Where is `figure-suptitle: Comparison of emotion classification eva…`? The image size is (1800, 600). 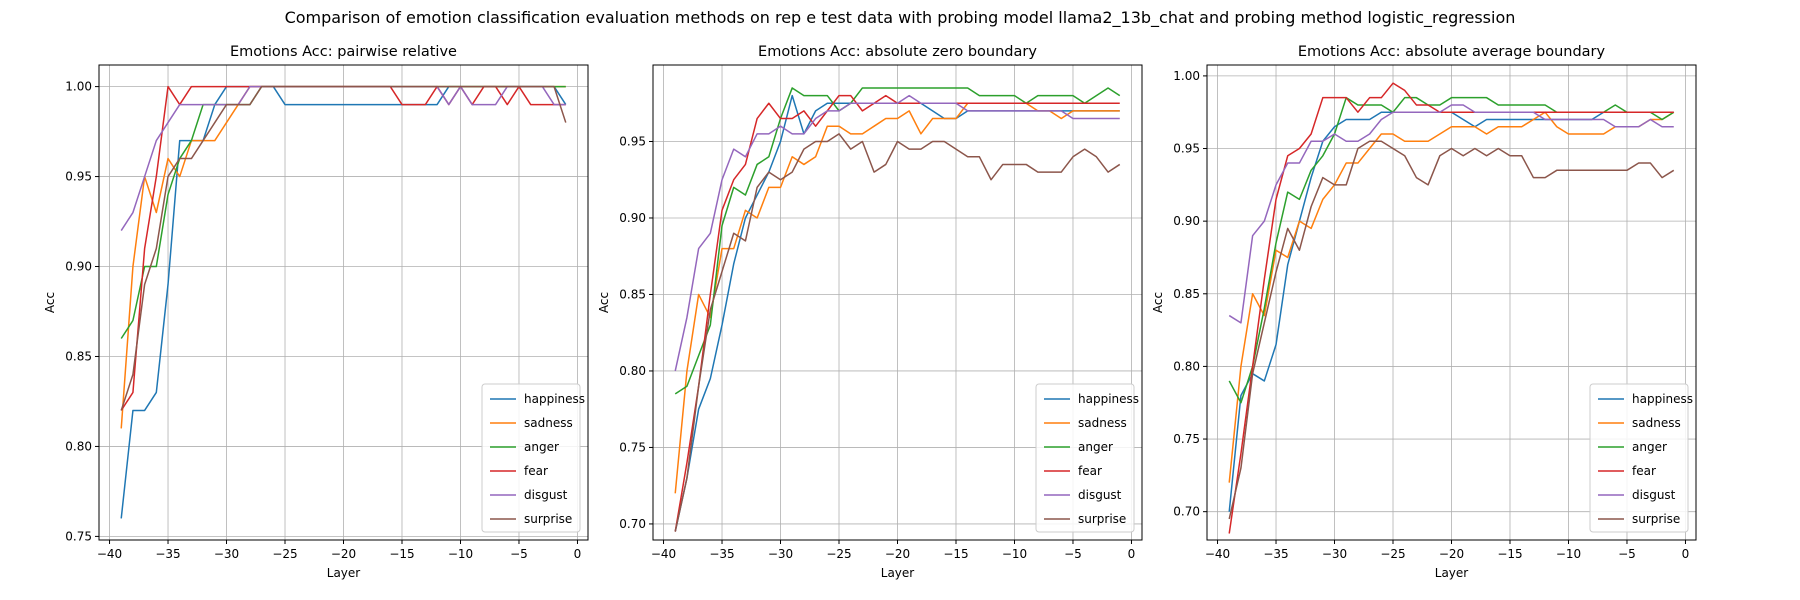 figure-suptitle: Comparison of emotion classification eva… is located at coordinates (900, 17).